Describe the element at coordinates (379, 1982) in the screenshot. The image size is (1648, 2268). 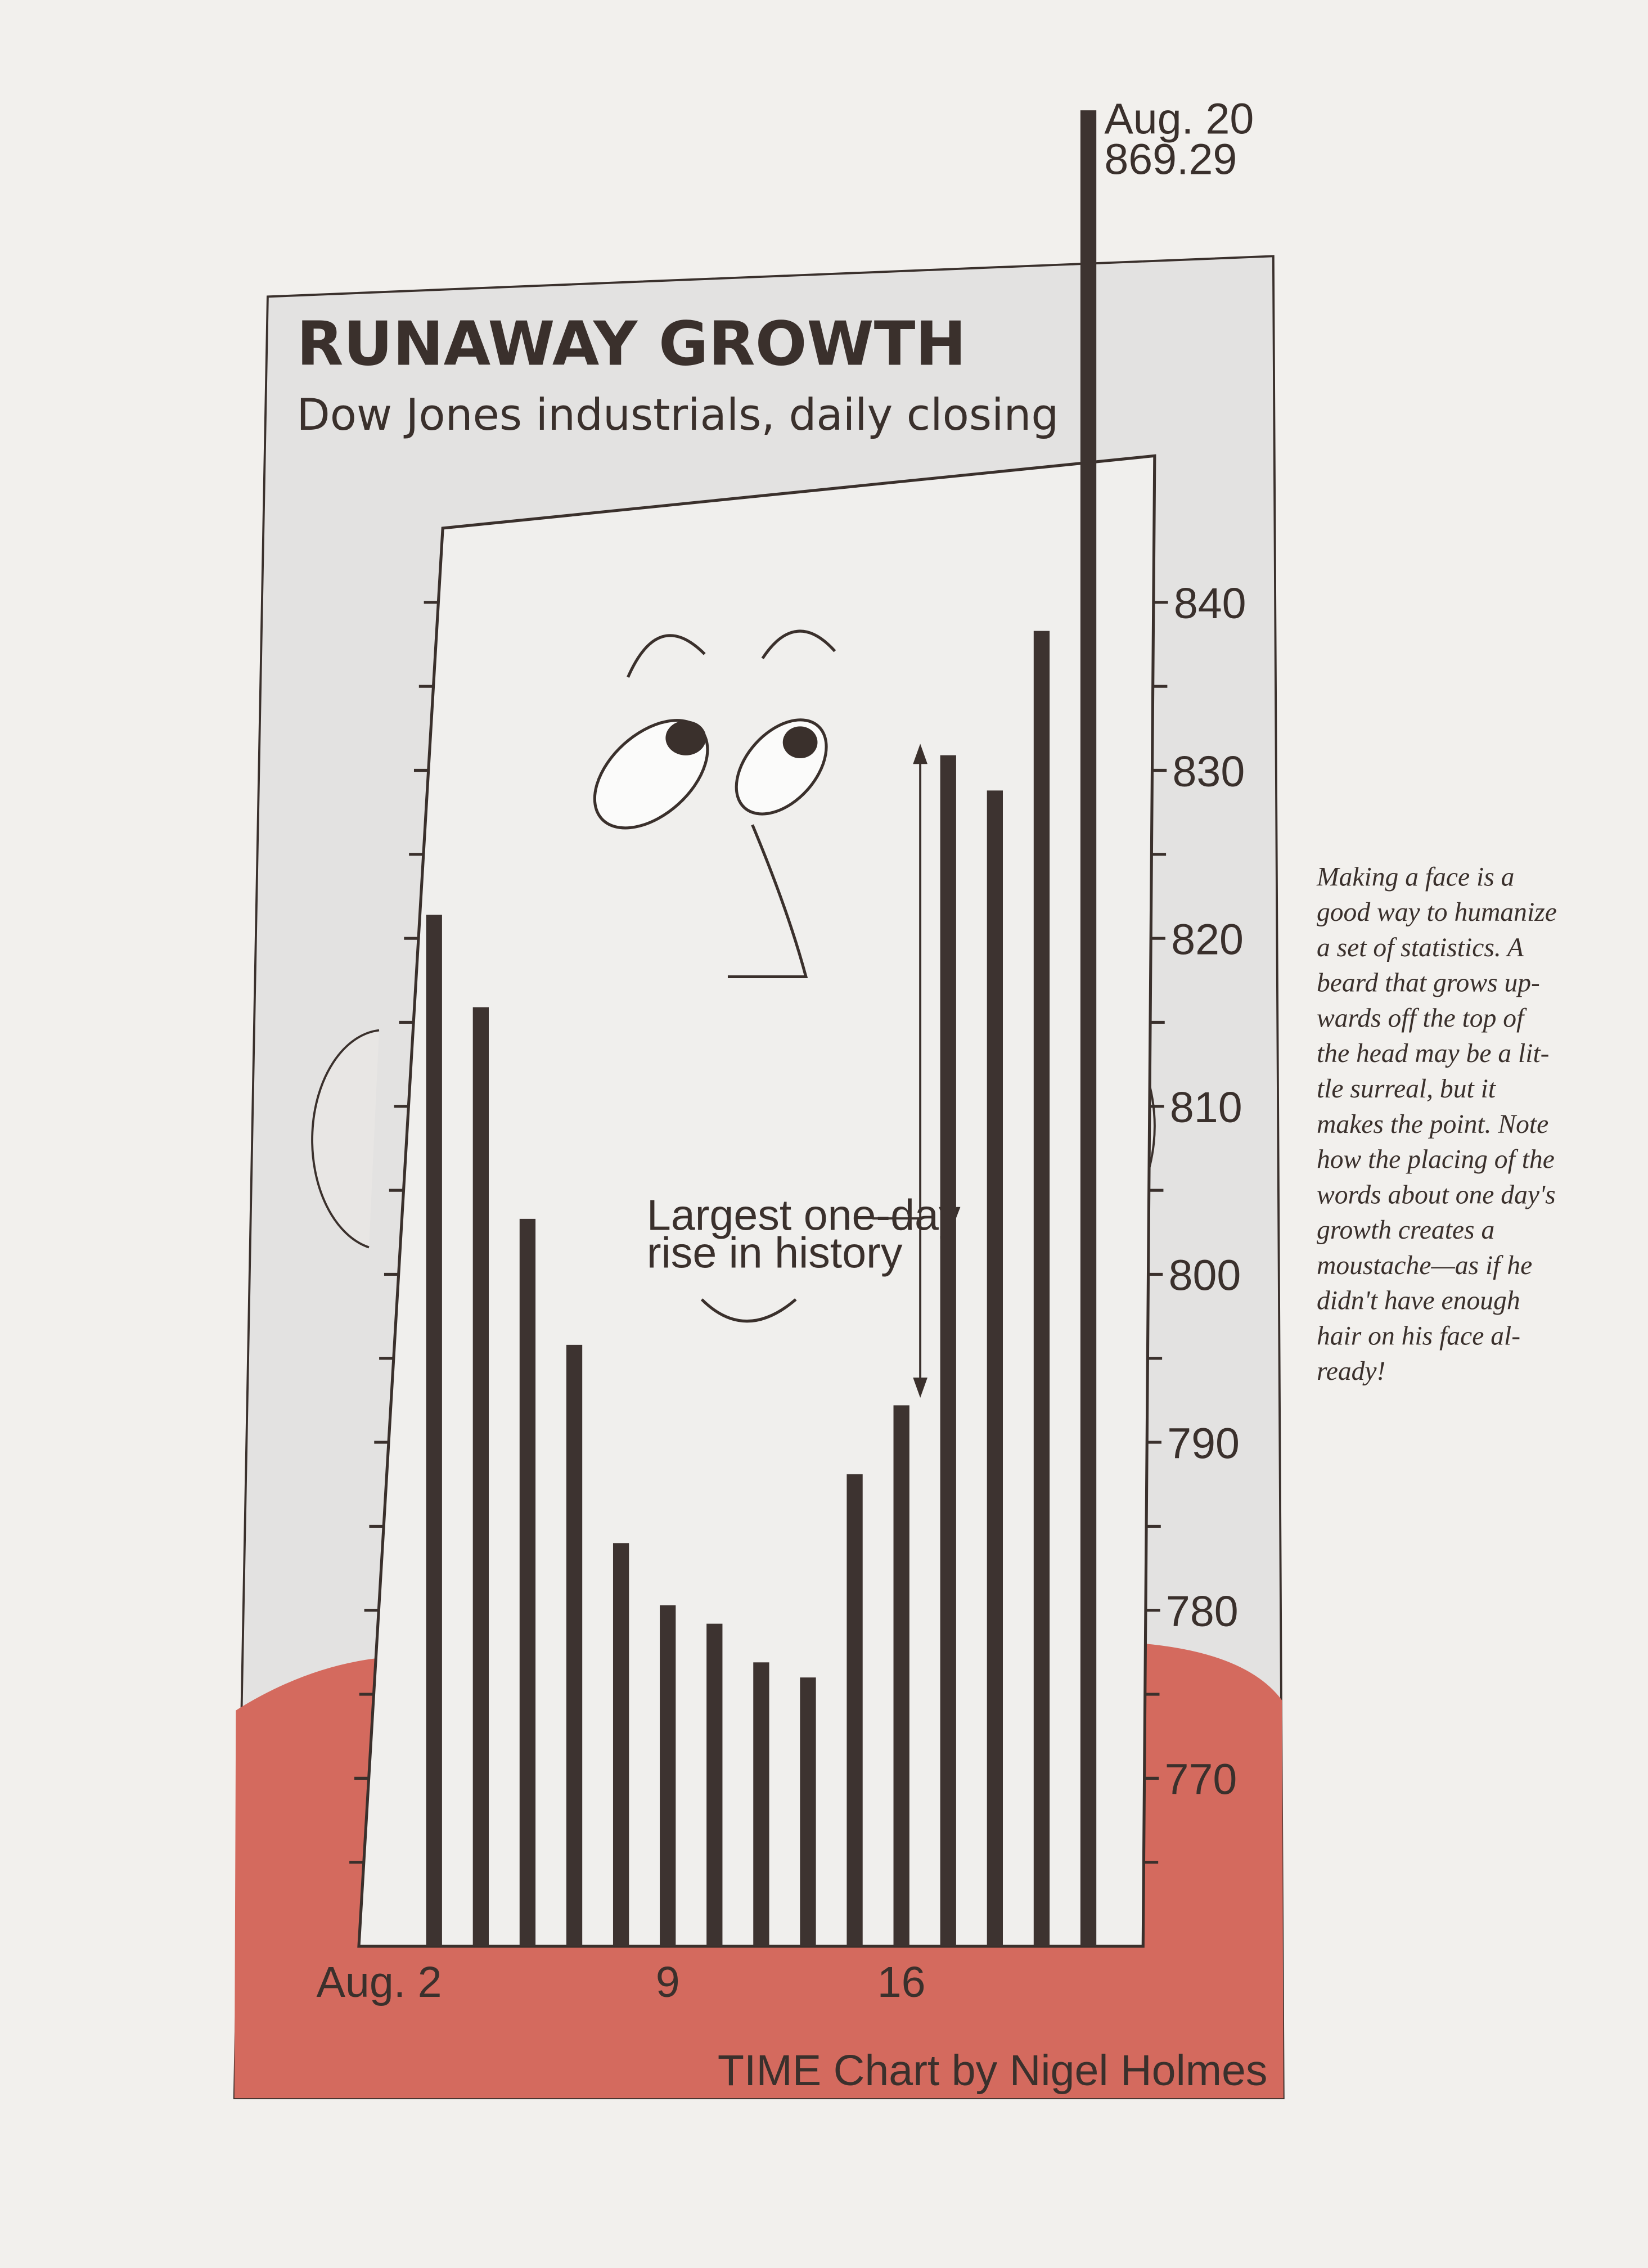
I see `x-tick-label: Aug. 2` at that location.